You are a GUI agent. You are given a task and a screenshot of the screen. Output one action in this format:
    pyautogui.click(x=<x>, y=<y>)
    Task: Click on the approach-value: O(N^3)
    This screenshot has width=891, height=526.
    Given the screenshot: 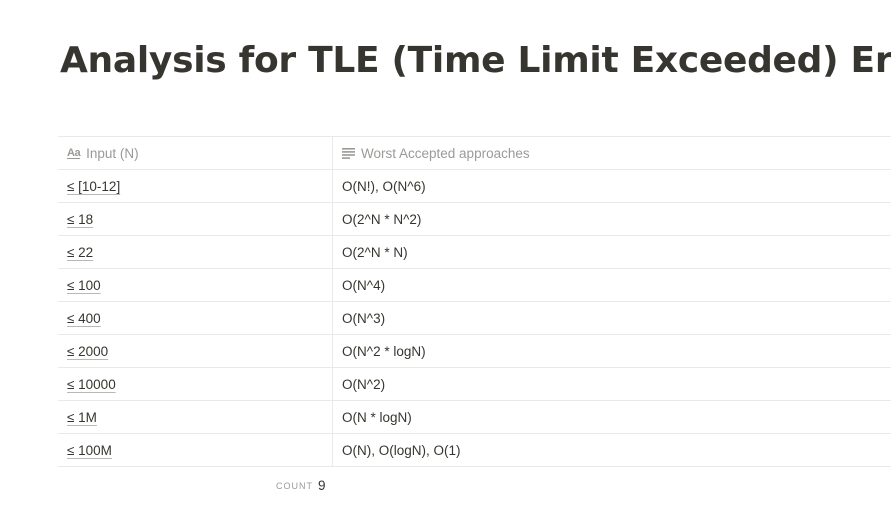 What is the action you would take?
    pyautogui.click(x=364, y=318)
    